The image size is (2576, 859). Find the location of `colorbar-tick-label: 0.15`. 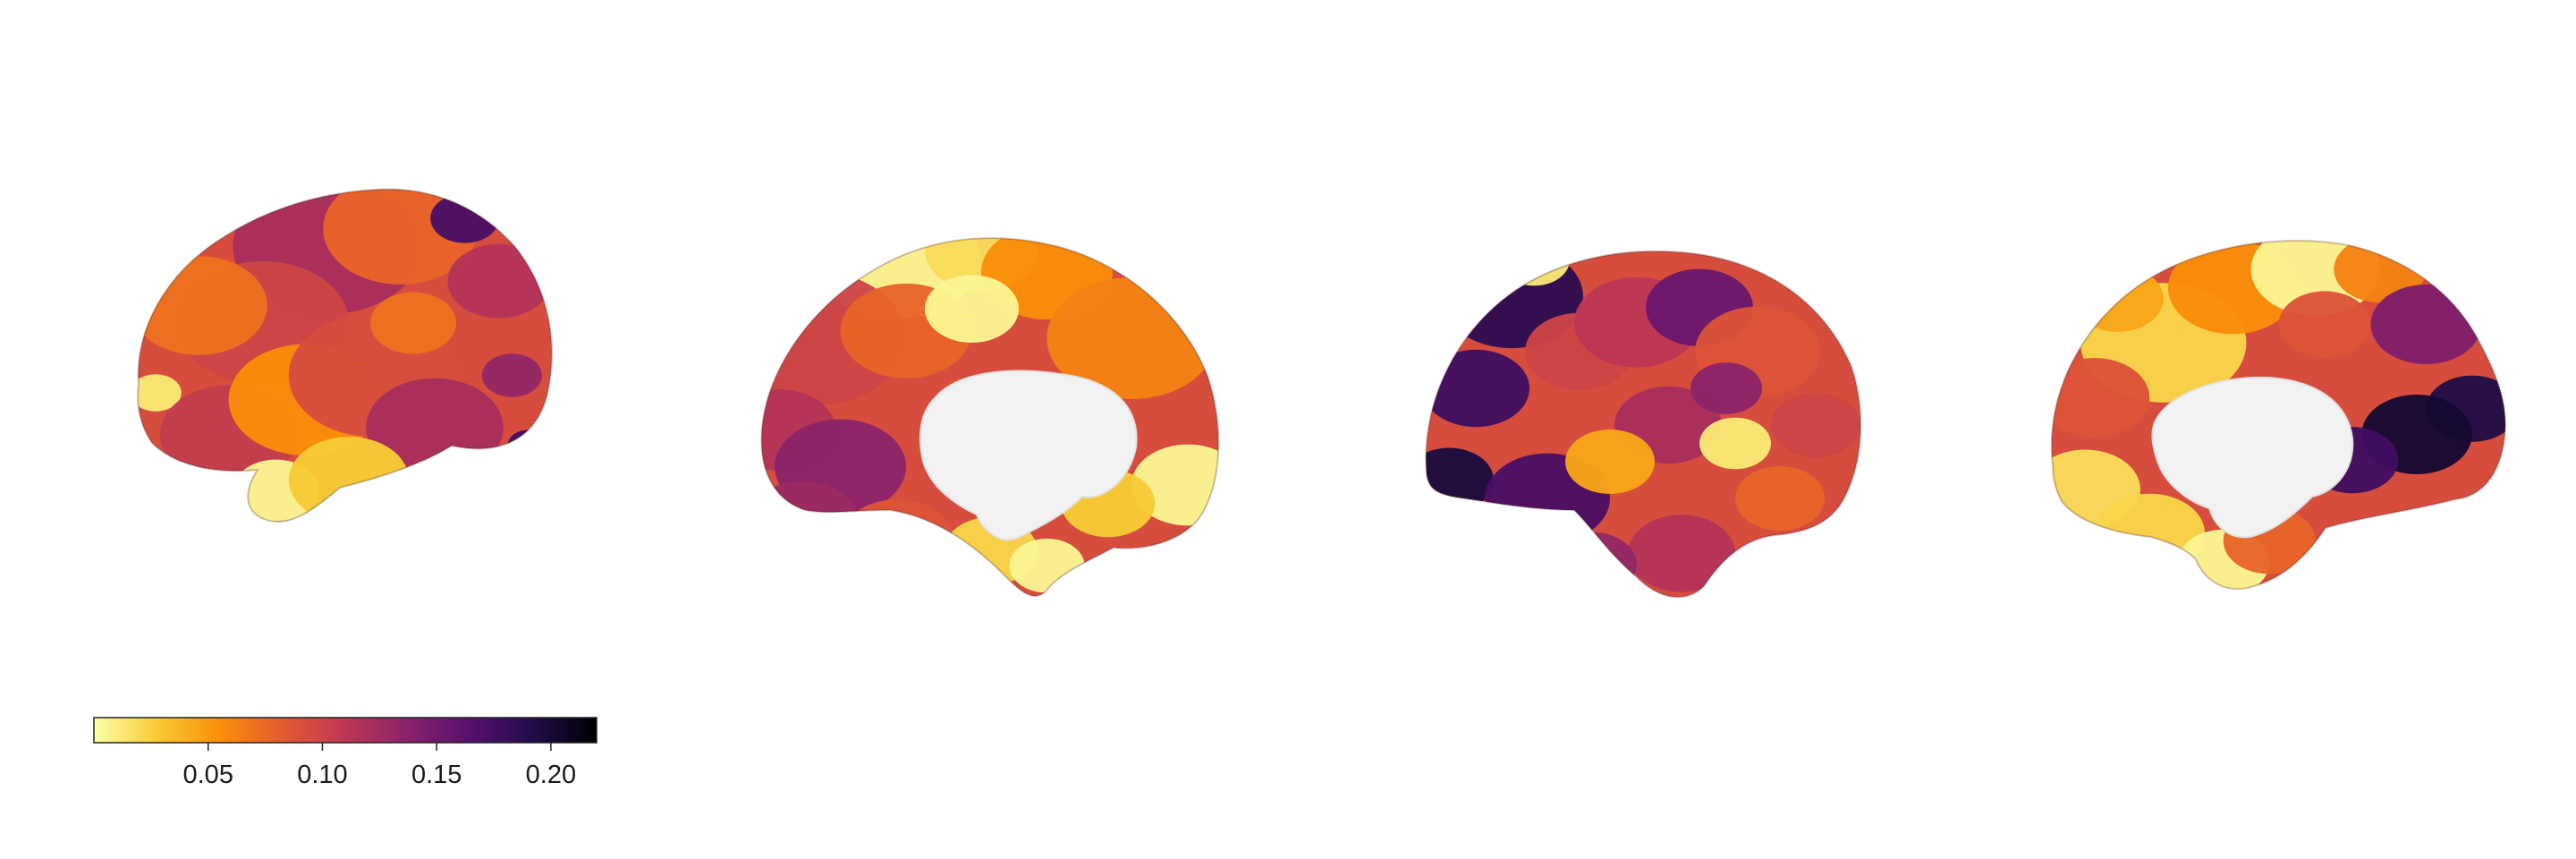

colorbar-tick-label: 0.15 is located at coordinates (436, 775).